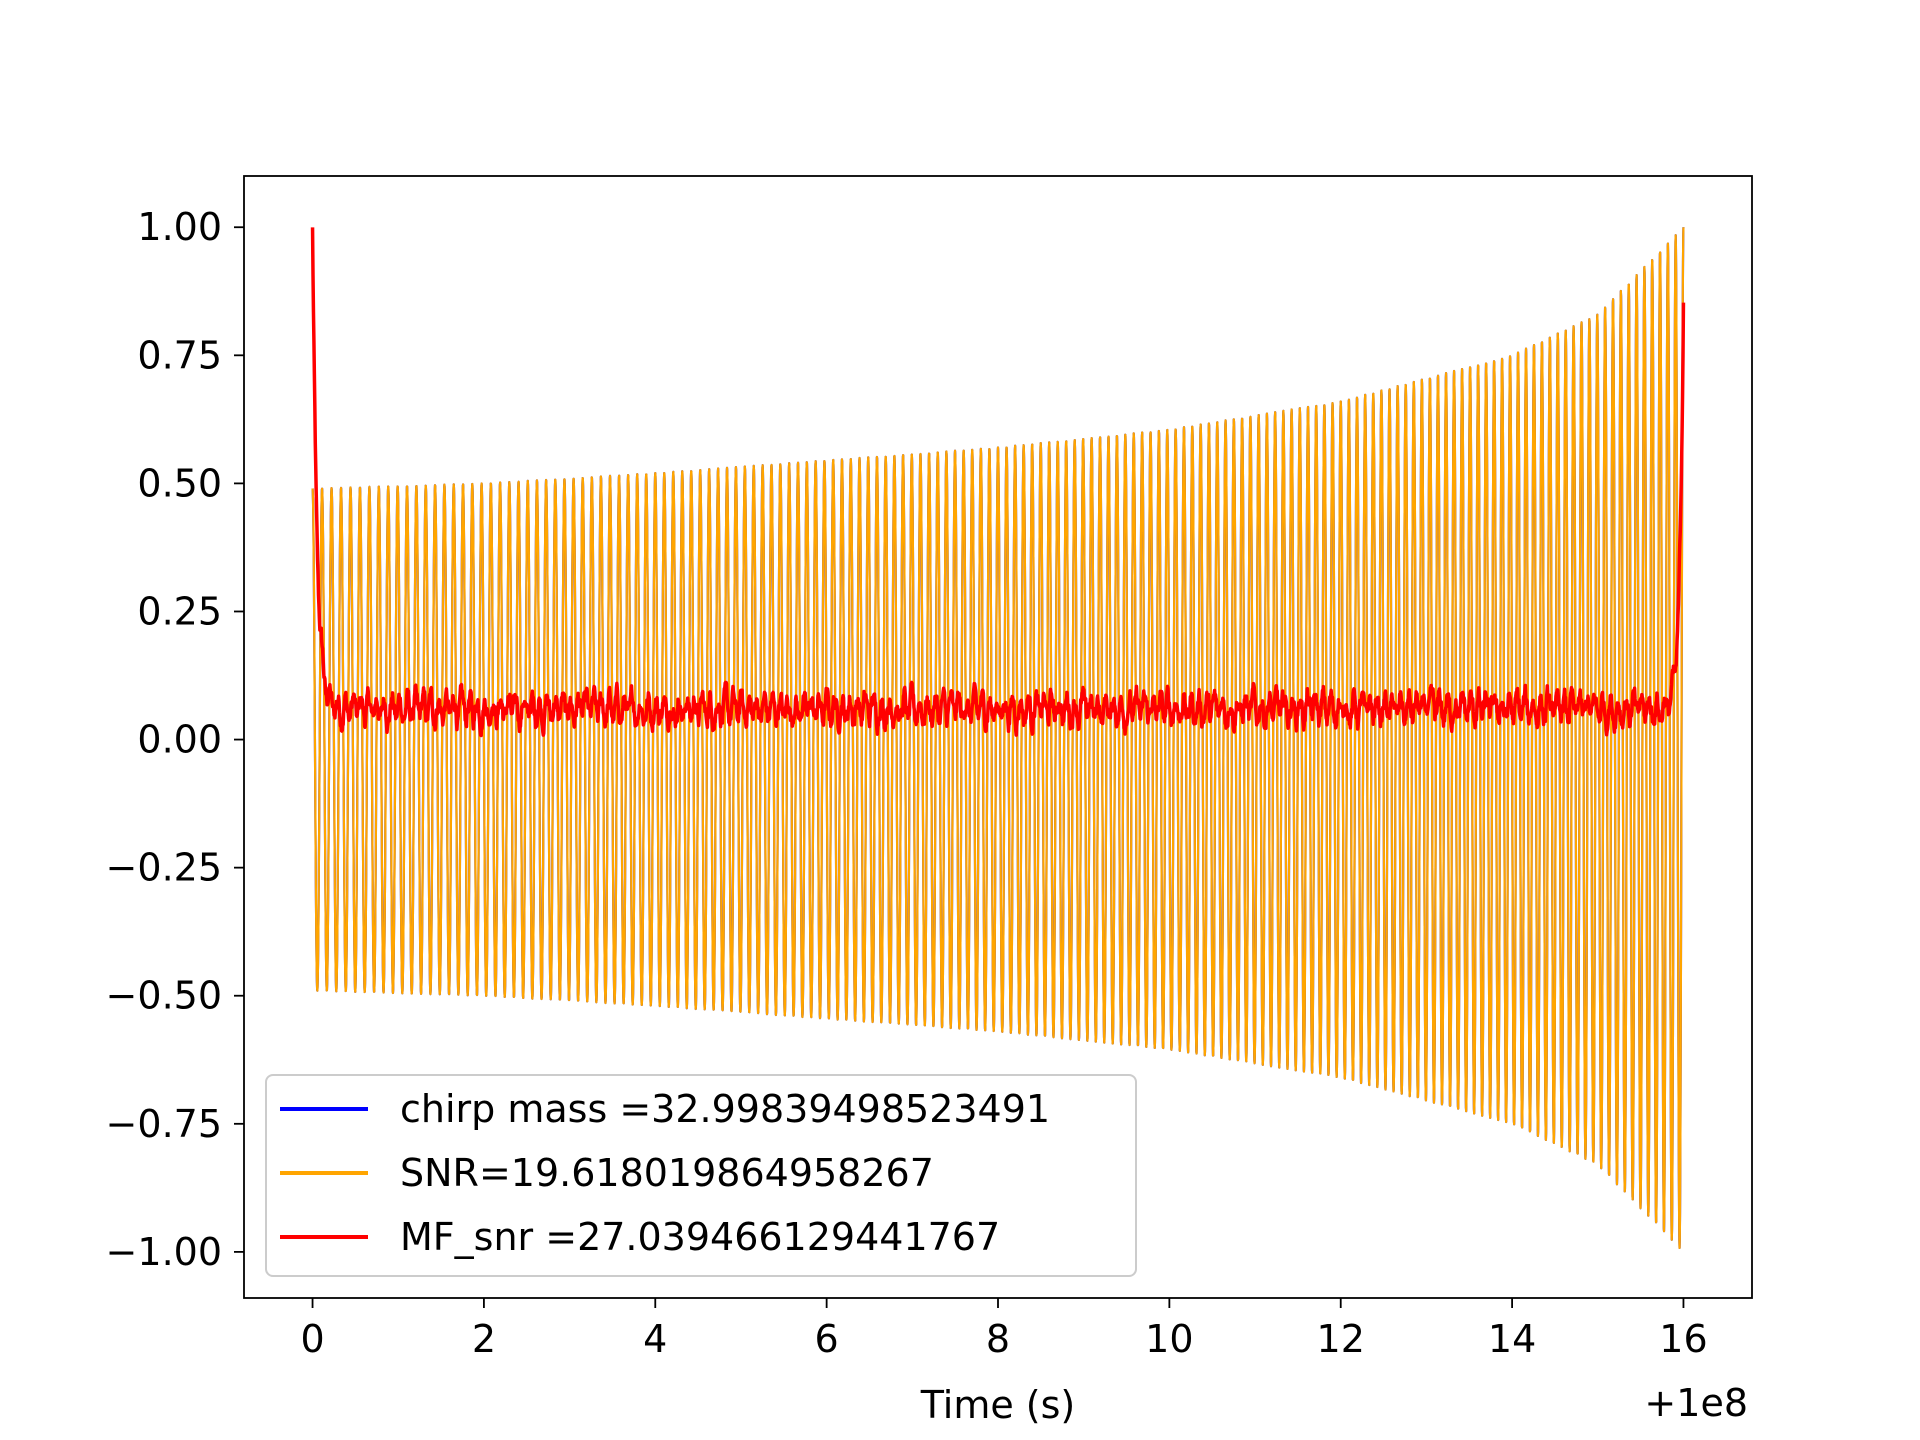 Image resolution: width=1920 pixels, height=1440 pixels. I want to click on y-tick-label: 0.00, so click(179, 740).